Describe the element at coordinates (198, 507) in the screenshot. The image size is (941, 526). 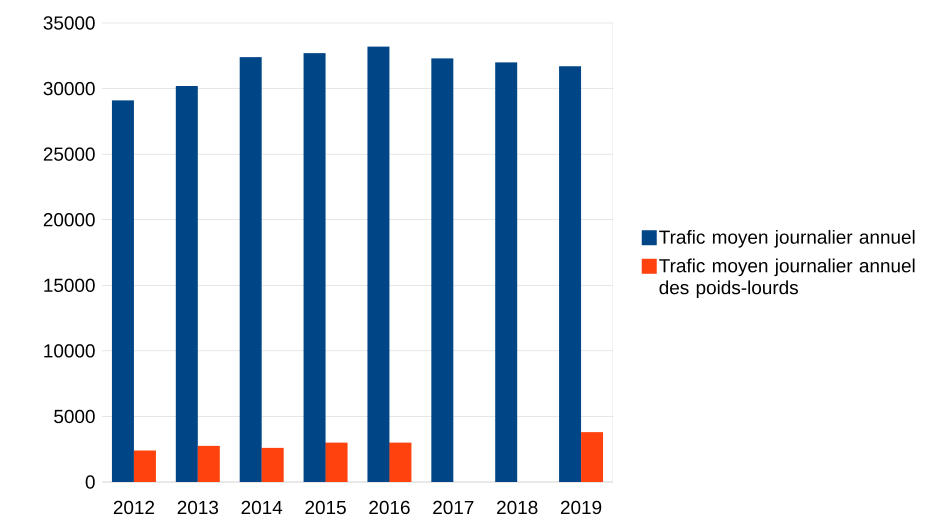
I see `x-tick-label: 2013` at that location.